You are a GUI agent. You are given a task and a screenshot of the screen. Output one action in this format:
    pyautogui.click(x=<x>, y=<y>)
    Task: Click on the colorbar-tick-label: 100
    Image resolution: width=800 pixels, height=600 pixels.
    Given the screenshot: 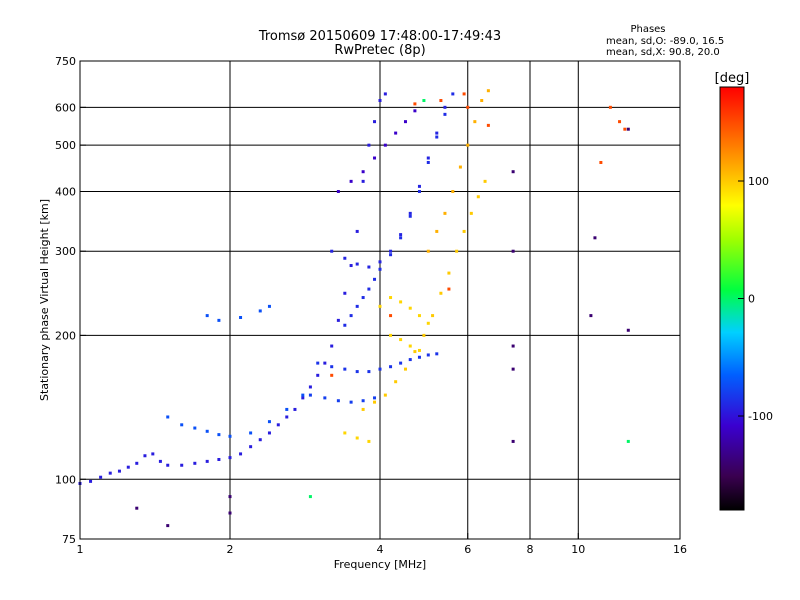 What is the action you would take?
    pyautogui.click(x=758, y=181)
    